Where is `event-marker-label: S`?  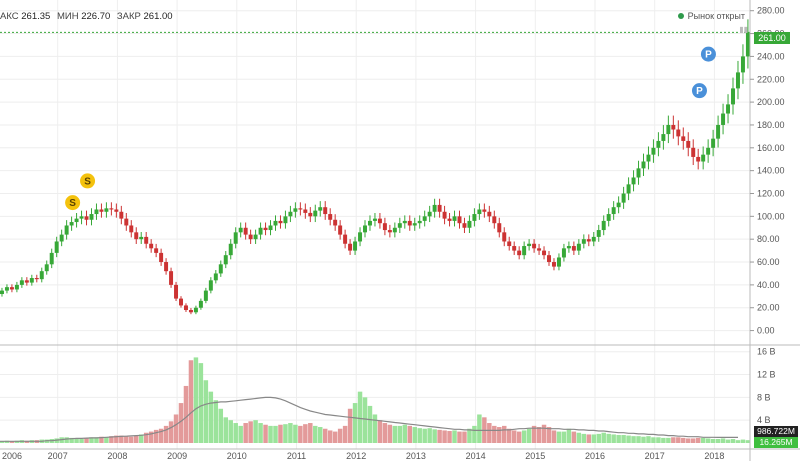 event-marker-label: S is located at coordinates (87, 181).